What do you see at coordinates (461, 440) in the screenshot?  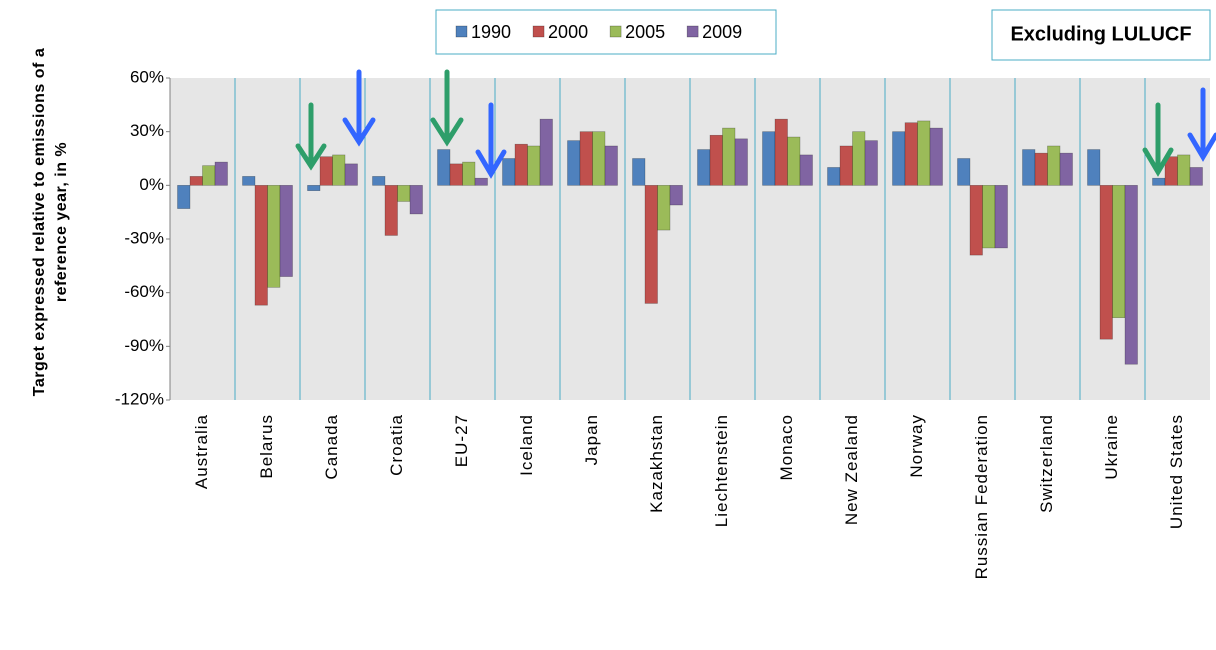 I see `x-tick-label: EU-27` at bounding box center [461, 440].